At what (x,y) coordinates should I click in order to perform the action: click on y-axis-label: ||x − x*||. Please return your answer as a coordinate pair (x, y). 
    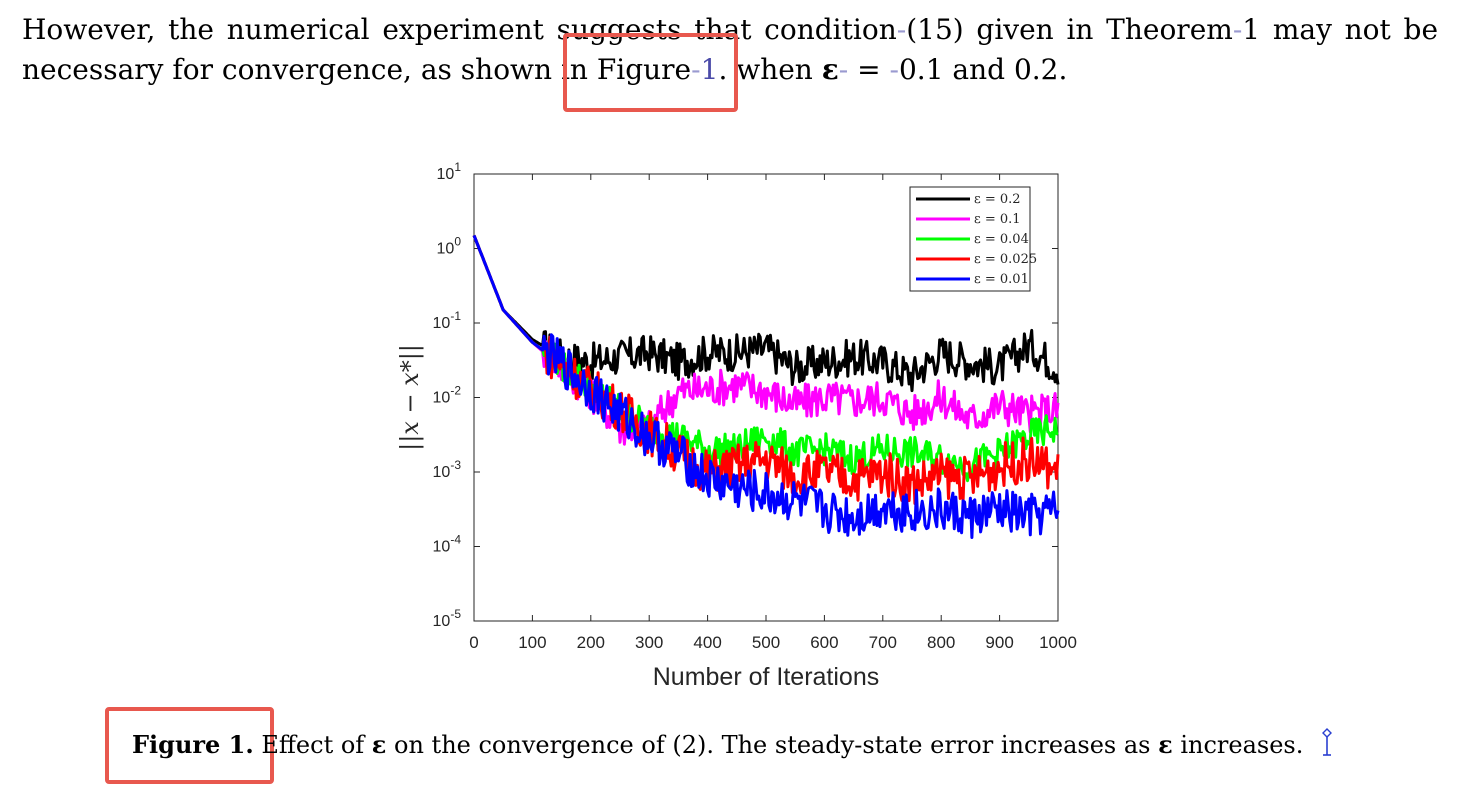
    Looking at the image, I should click on (410, 397).